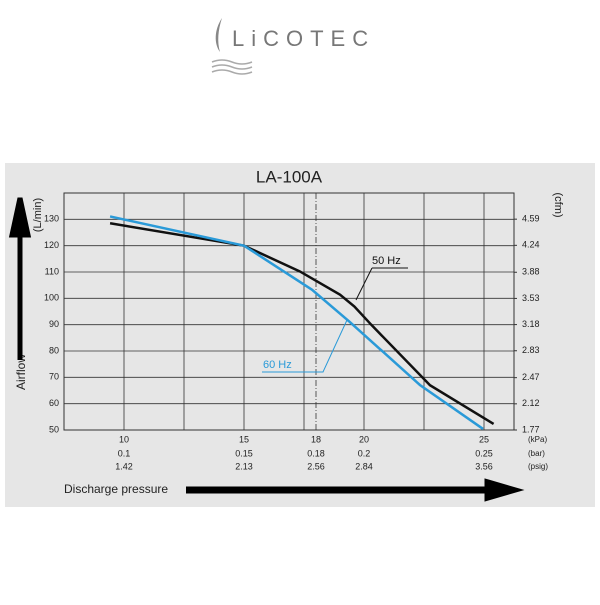 This screenshot has height=605, width=600. Describe the element at coordinates (531, 272) in the screenshot. I see `y2-tick-label: 3.88` at that location.